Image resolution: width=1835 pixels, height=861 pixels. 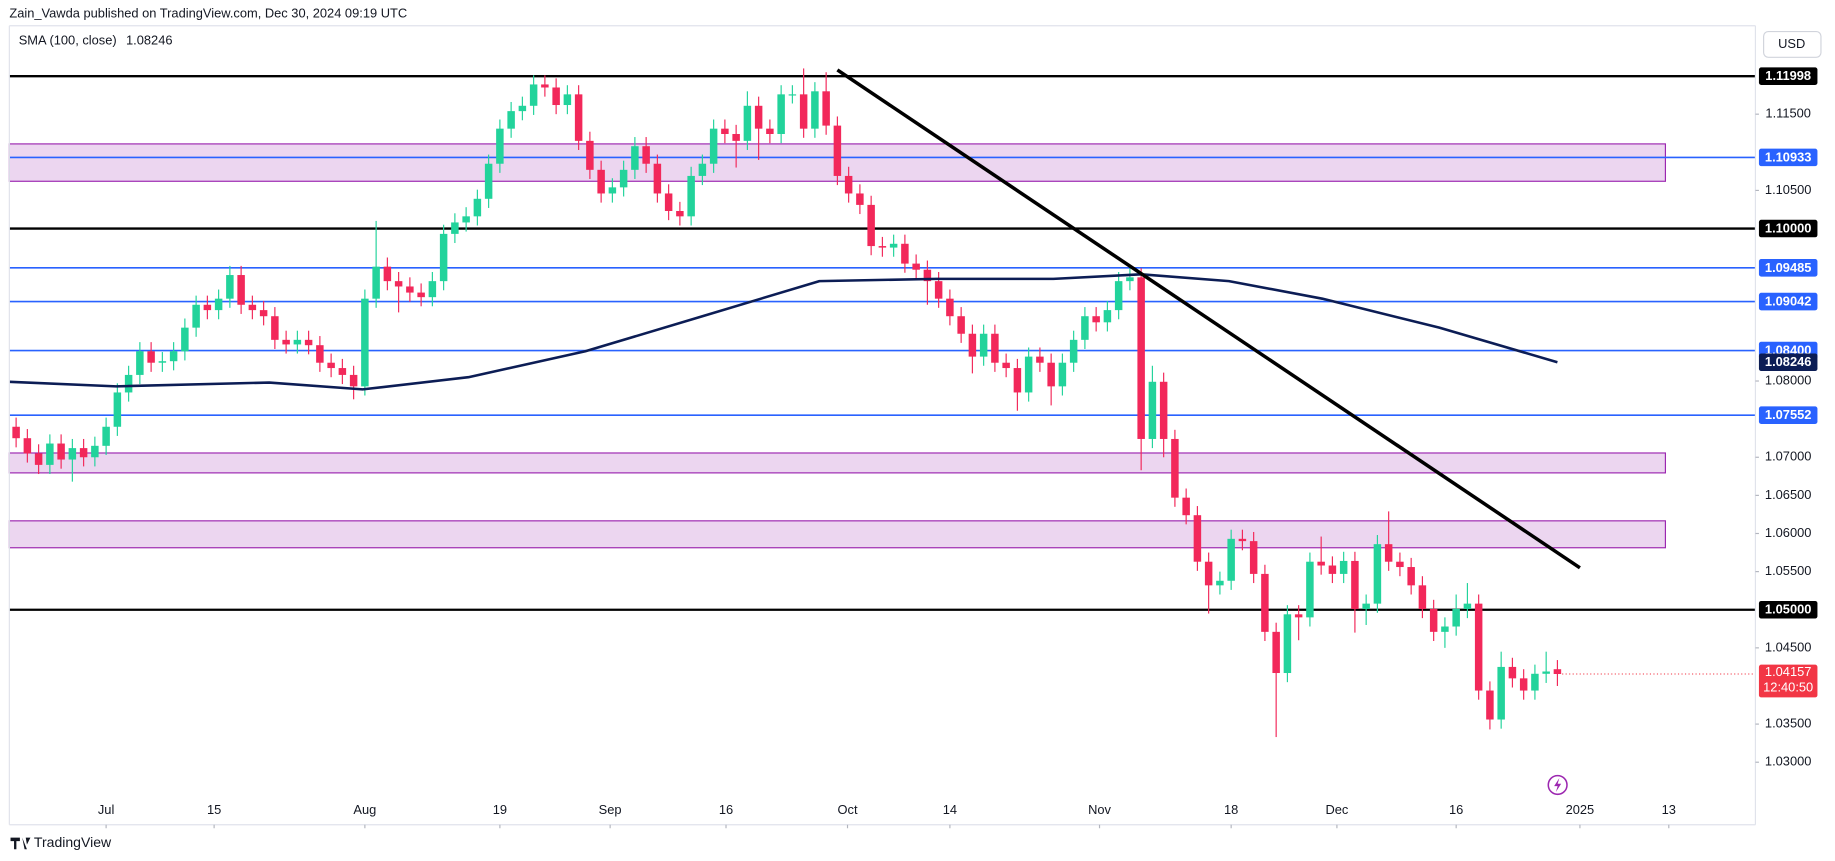 I want to click on y-tick-label: 1.03500, so click(x=1788, y=723).